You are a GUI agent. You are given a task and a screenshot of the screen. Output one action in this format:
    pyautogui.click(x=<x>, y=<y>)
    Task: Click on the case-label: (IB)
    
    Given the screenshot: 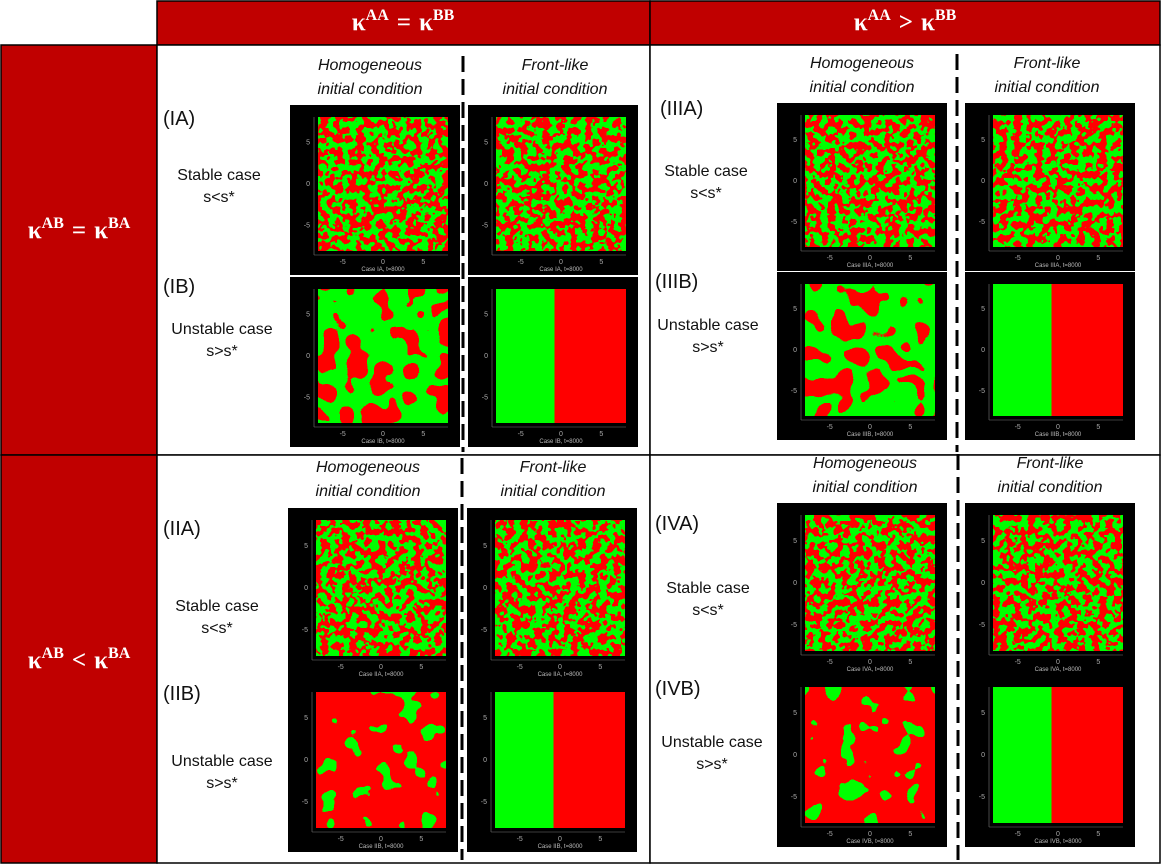 What is the action you would take?
    pyautogui.click(x=179, y=287)
    